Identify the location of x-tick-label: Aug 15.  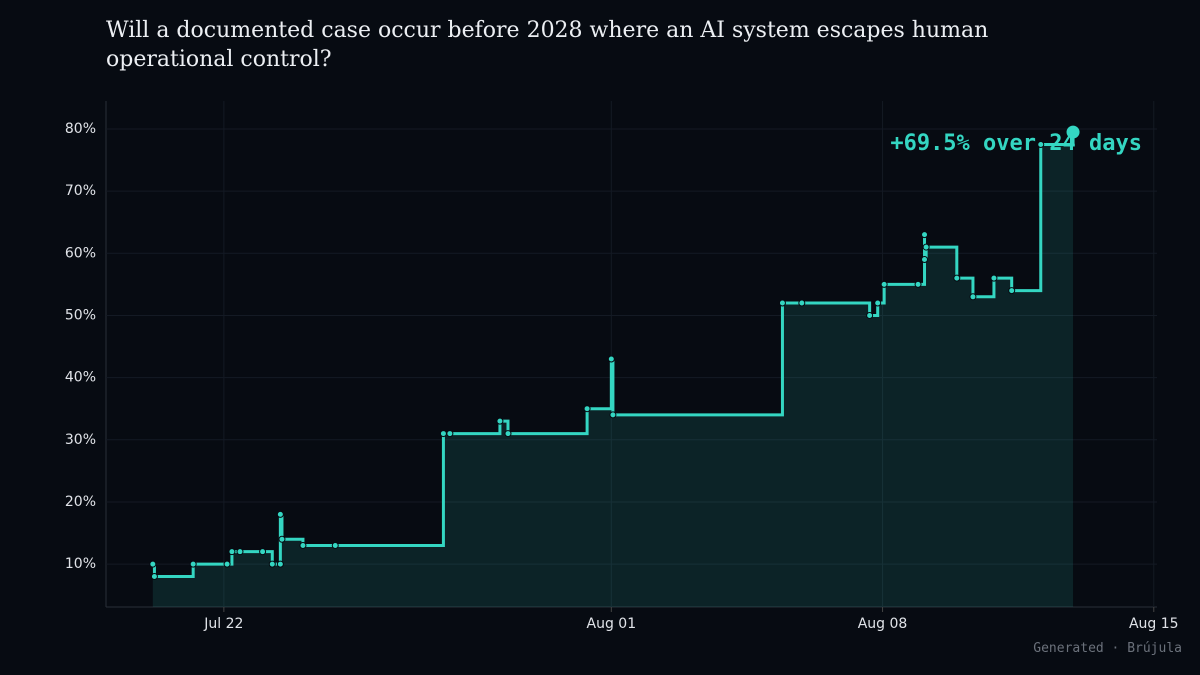
(1154, 624).